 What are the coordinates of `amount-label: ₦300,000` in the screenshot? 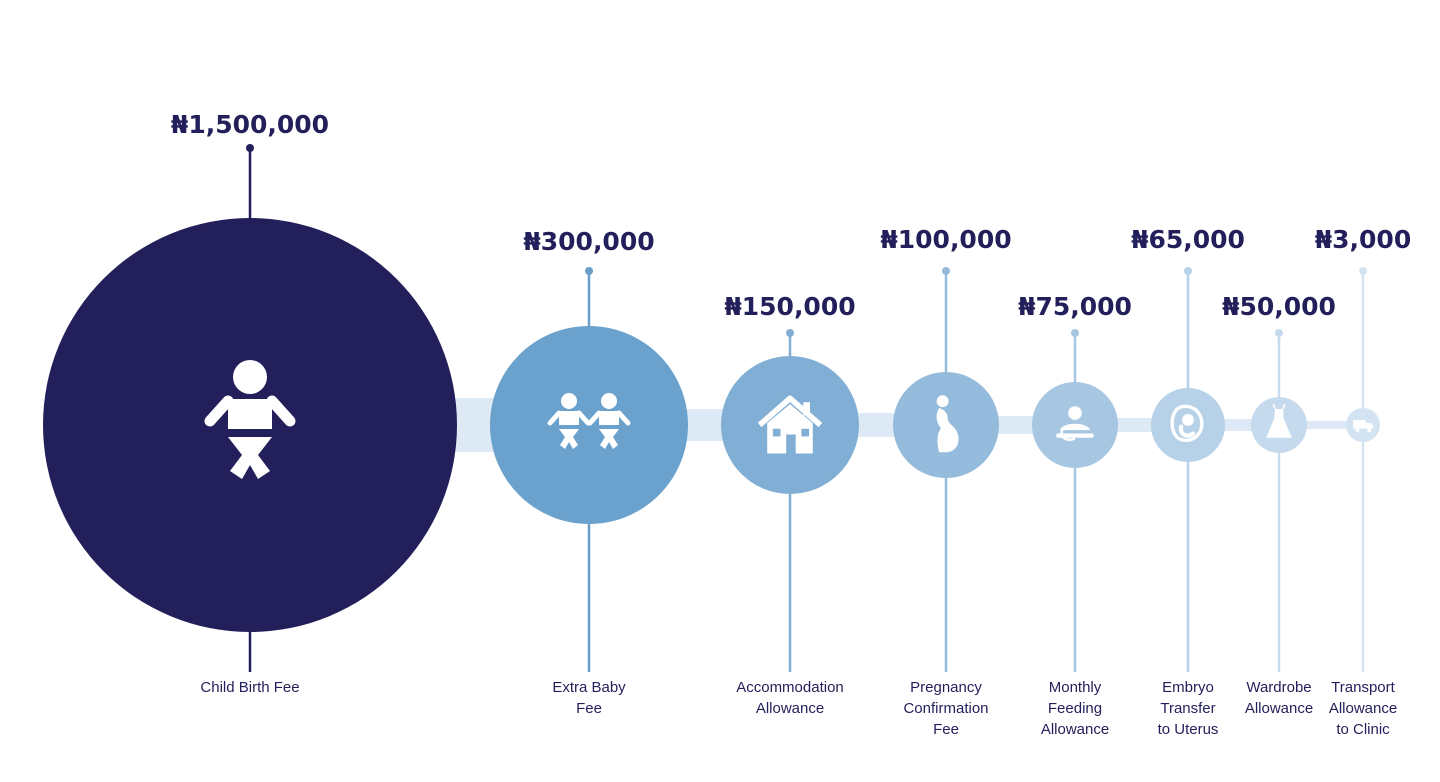 It's located at (588, 241).